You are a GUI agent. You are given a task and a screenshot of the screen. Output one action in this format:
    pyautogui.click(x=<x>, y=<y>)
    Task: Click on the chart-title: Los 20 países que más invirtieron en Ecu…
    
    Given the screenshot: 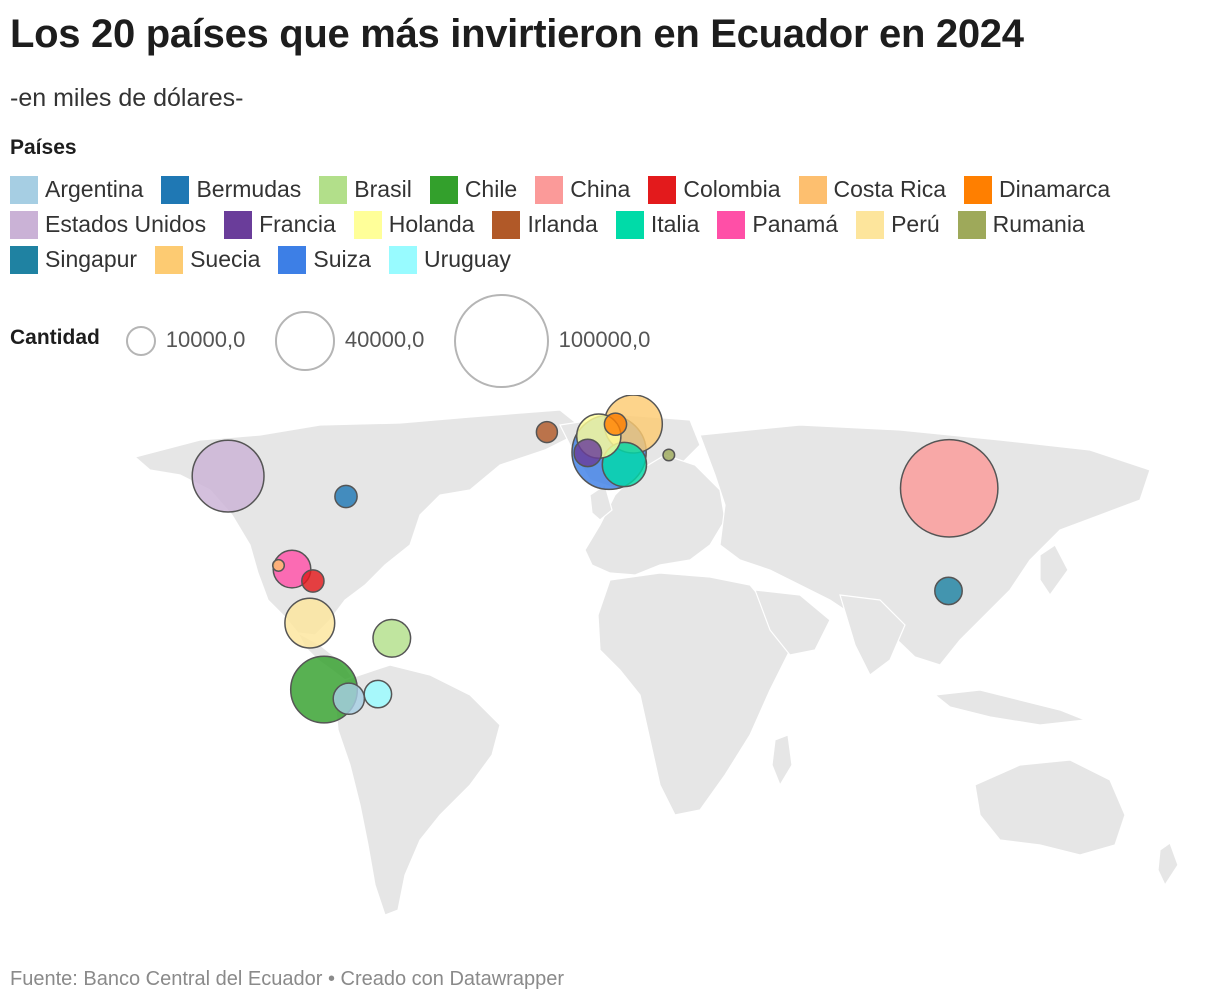 What is the action you would take?
    pyautogui.click(x=517, y=34)
    